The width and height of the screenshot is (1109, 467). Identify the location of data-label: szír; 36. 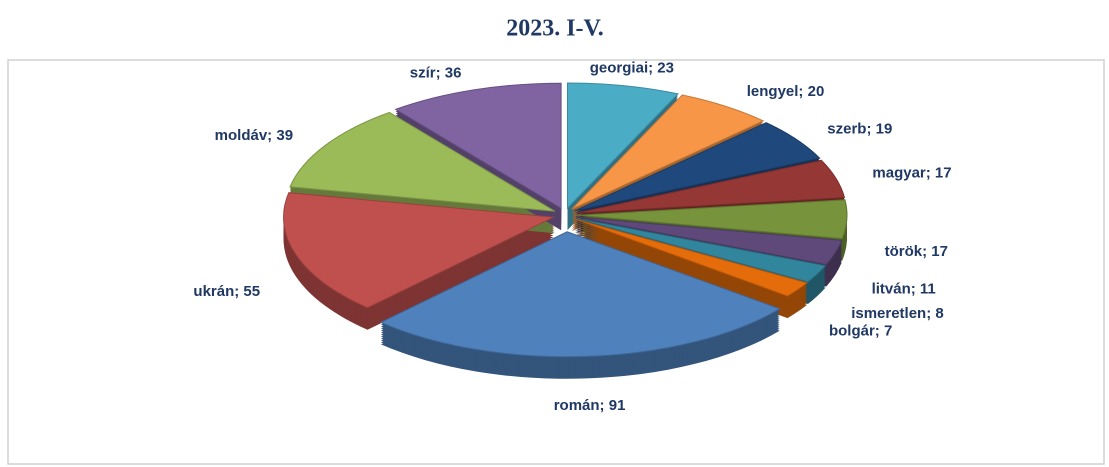
(436, 72).